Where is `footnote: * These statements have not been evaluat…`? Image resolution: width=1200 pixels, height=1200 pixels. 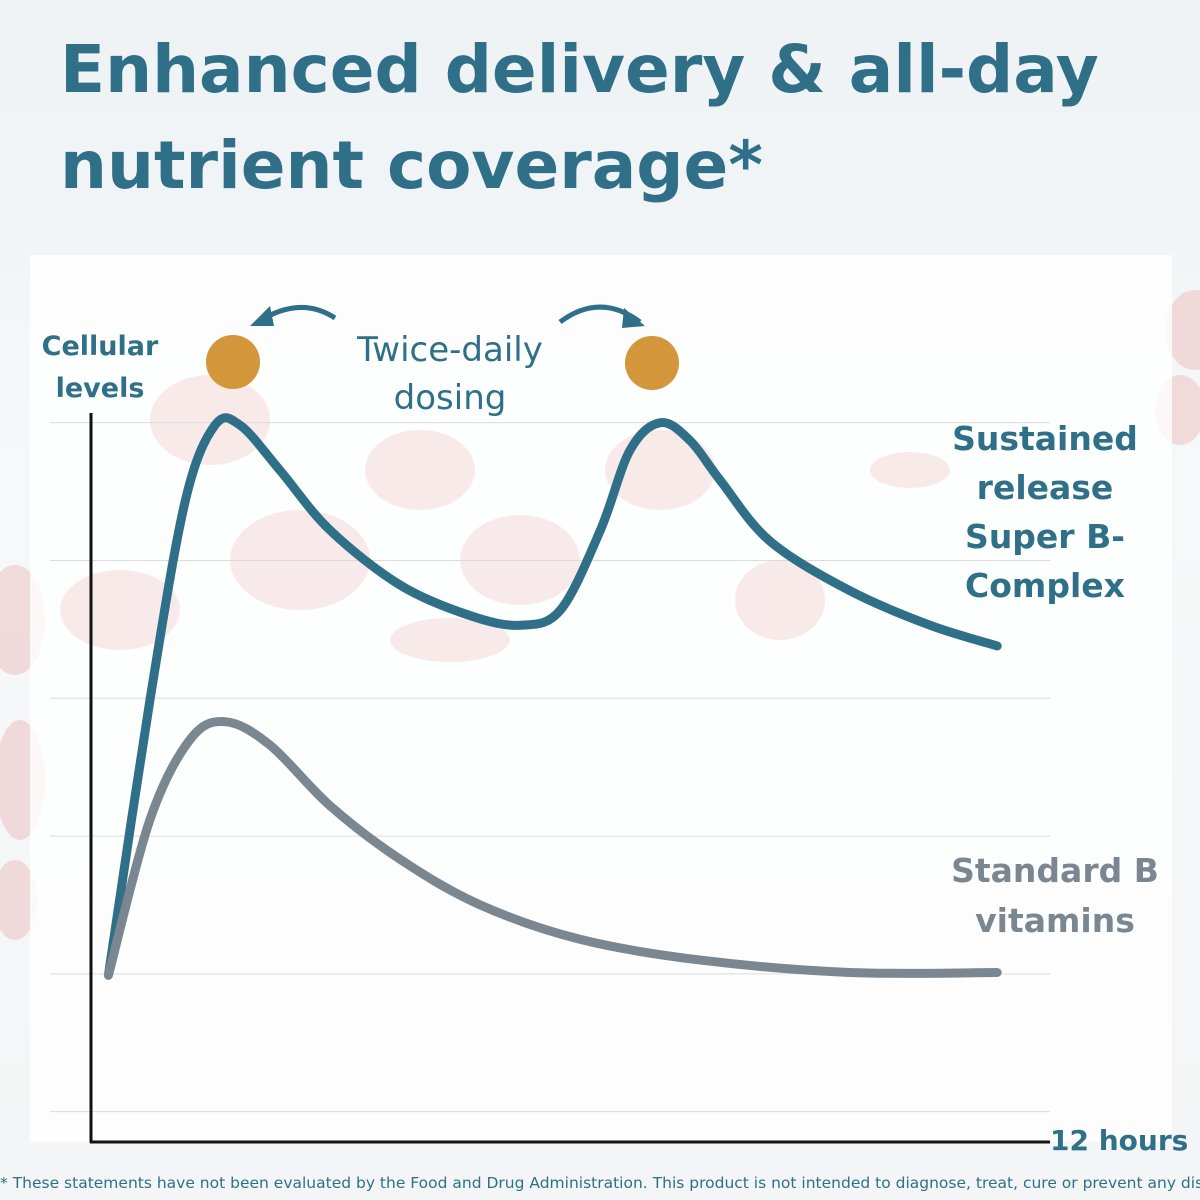 footnote: * These statements have not been evaluat… is located at coordinates (600, 1183).